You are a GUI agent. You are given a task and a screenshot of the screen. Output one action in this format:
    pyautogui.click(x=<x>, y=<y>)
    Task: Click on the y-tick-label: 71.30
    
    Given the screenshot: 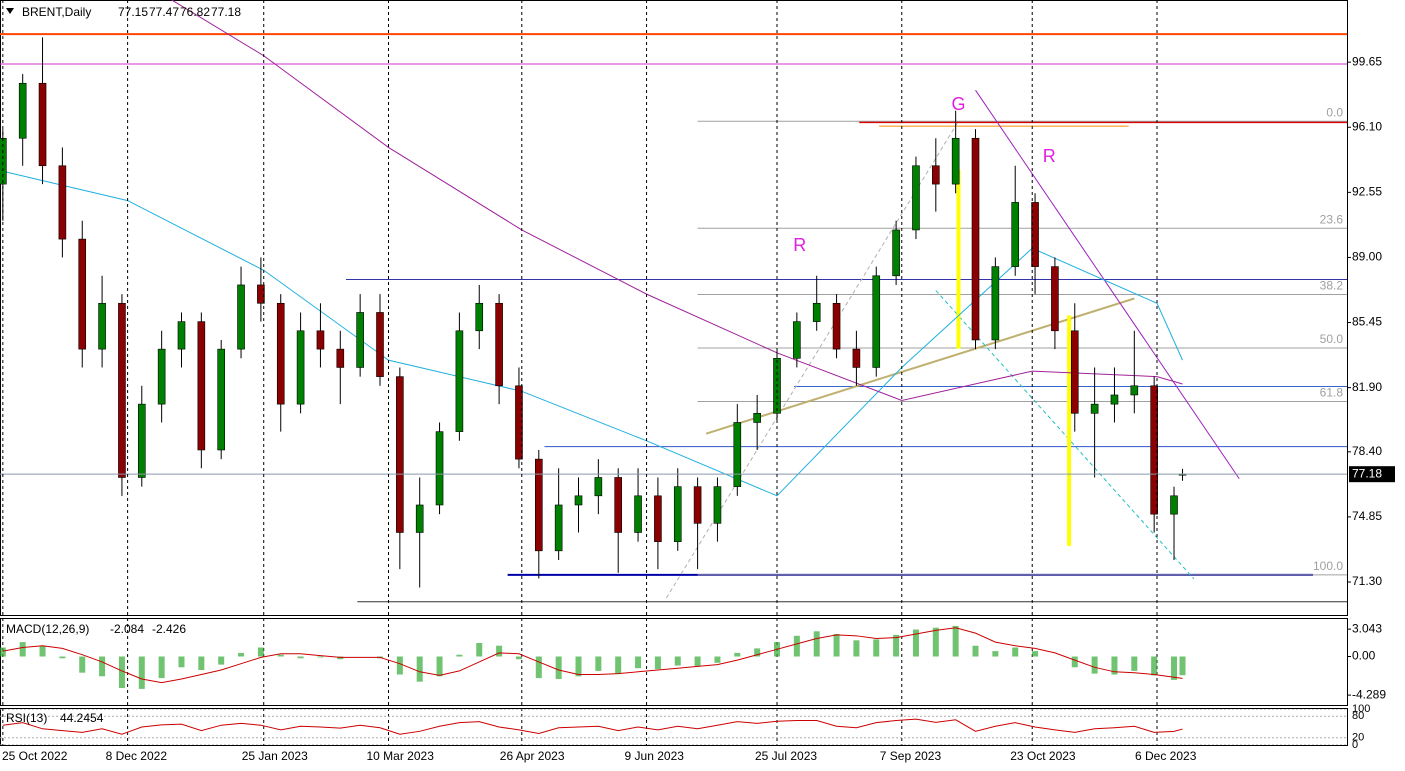 What is the action you would take?
    pyautogui.click(x=1367, y=581)
    